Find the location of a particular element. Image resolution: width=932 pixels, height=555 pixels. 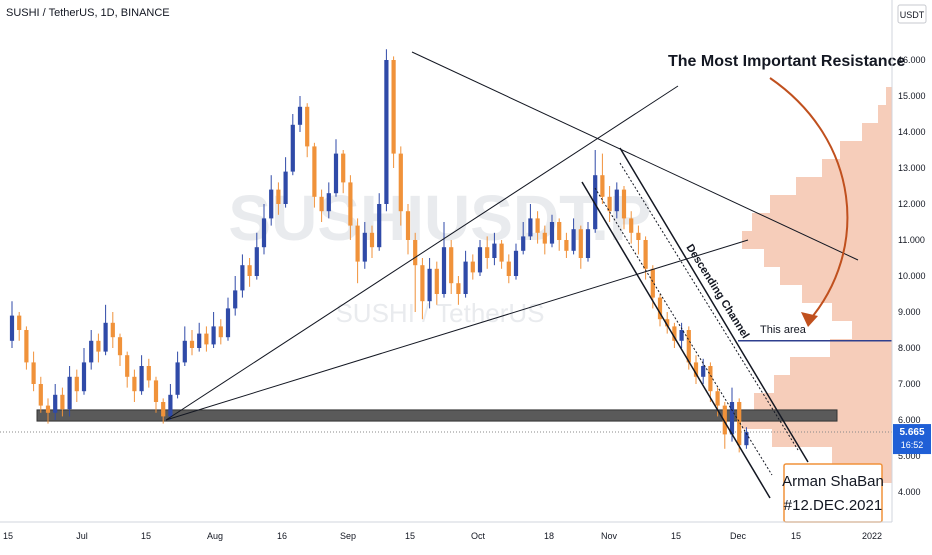

author-name: Arman ShaBan is located at coordinates (833, 481).